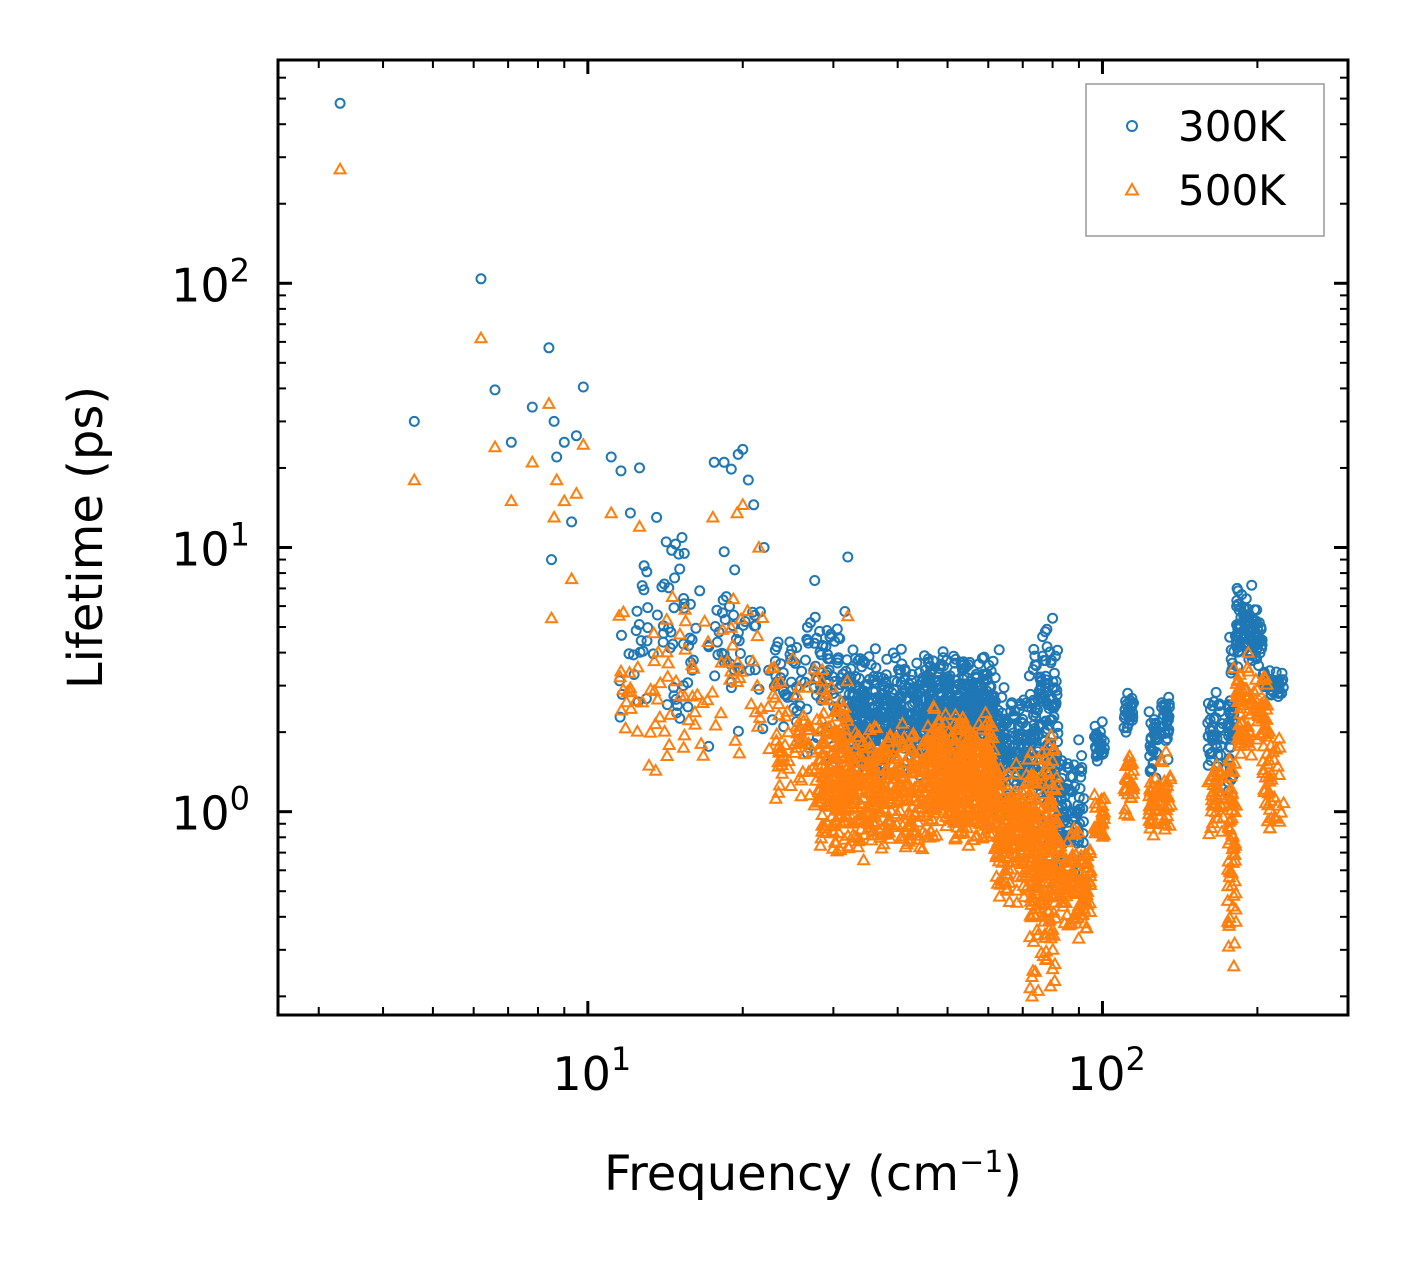 Image resolution: width=1408 pixels, height=1265 pixels. I want to click on legend-marker, so click(1132, 126).